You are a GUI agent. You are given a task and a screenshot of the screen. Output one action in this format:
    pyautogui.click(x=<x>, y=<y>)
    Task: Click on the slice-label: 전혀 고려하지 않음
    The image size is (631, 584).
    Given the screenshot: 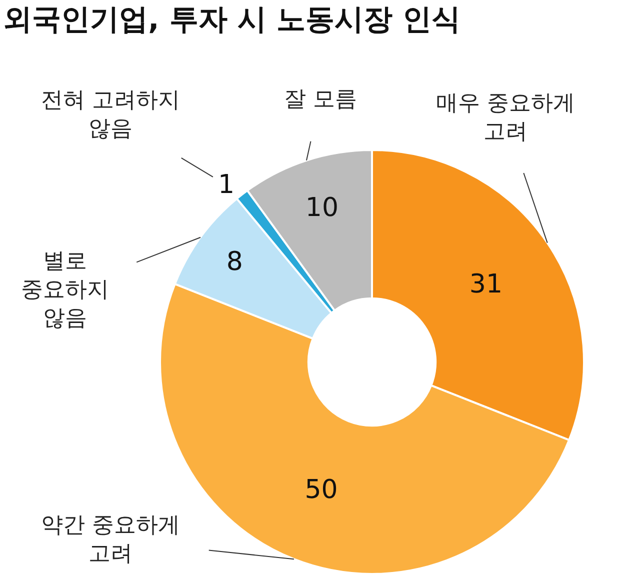 What is the action you would take?
    pyautogui.click(x=110, y=115)
    